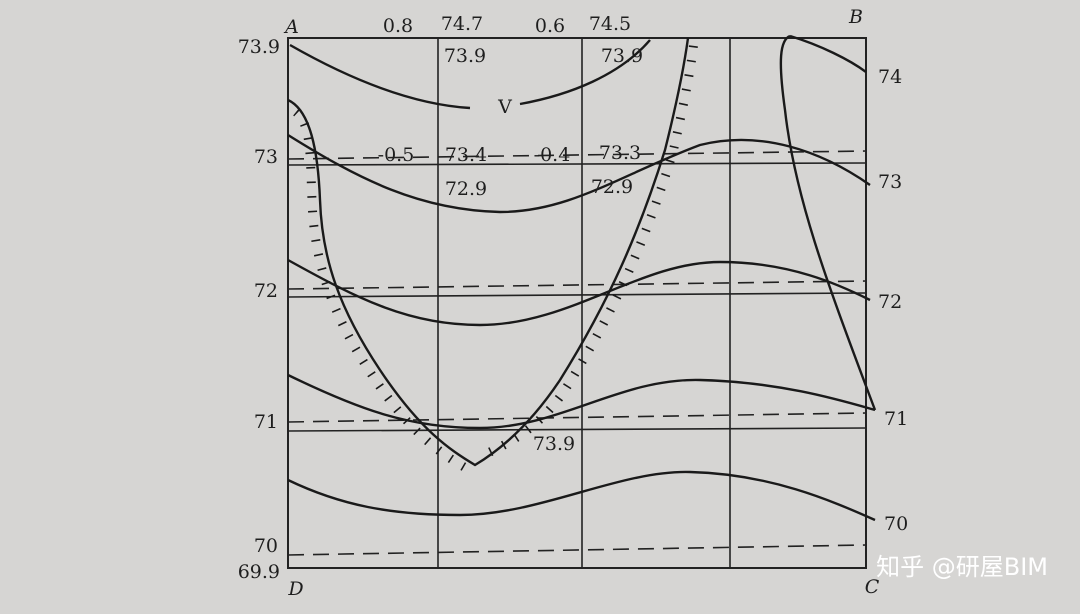 This screenshot has height=614, width=1080. What do you see at coordinates (466, 155) in the screenshot?
I see `grid-label: 73.4` at bounding box center [466, 155].